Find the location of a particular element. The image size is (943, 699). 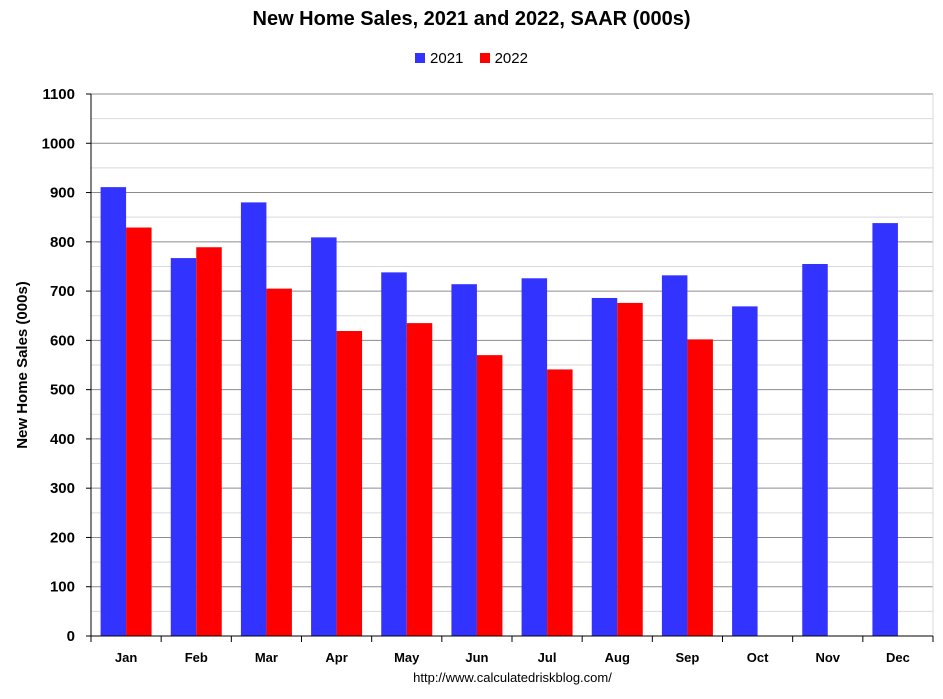

y-tick-label: 1000 is located at coordinates (58, 143).